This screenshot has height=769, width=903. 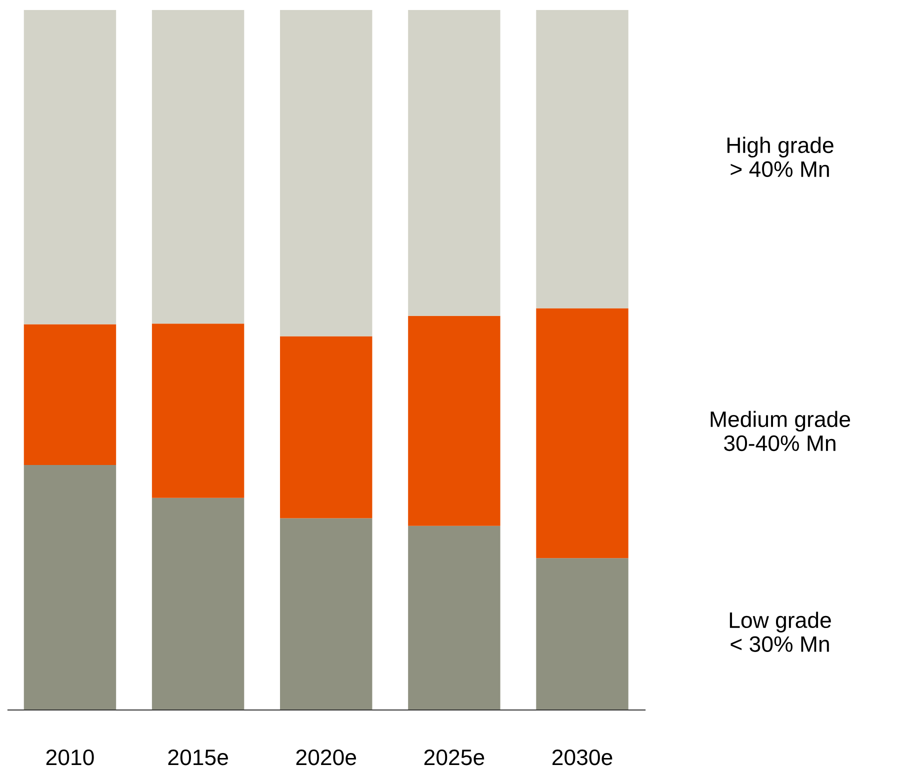 What do you see at coordinates (582, 757) in the screenshot?
I see `x-tick-label: 2030e` at bounding box center [582, 757].